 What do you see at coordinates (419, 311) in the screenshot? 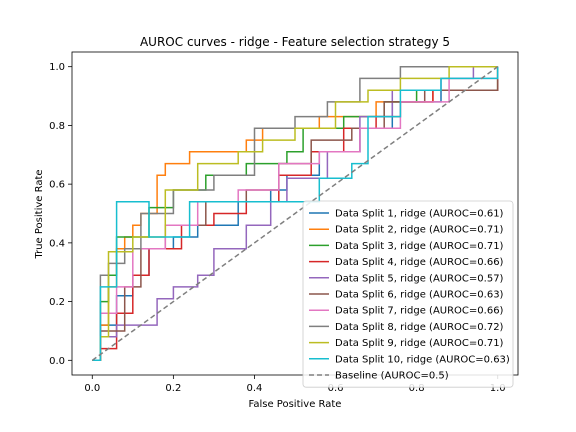
I see `legend-entry: Data Split 7, ridge (AUROC=0.66)` at bounding box center [419, 311].